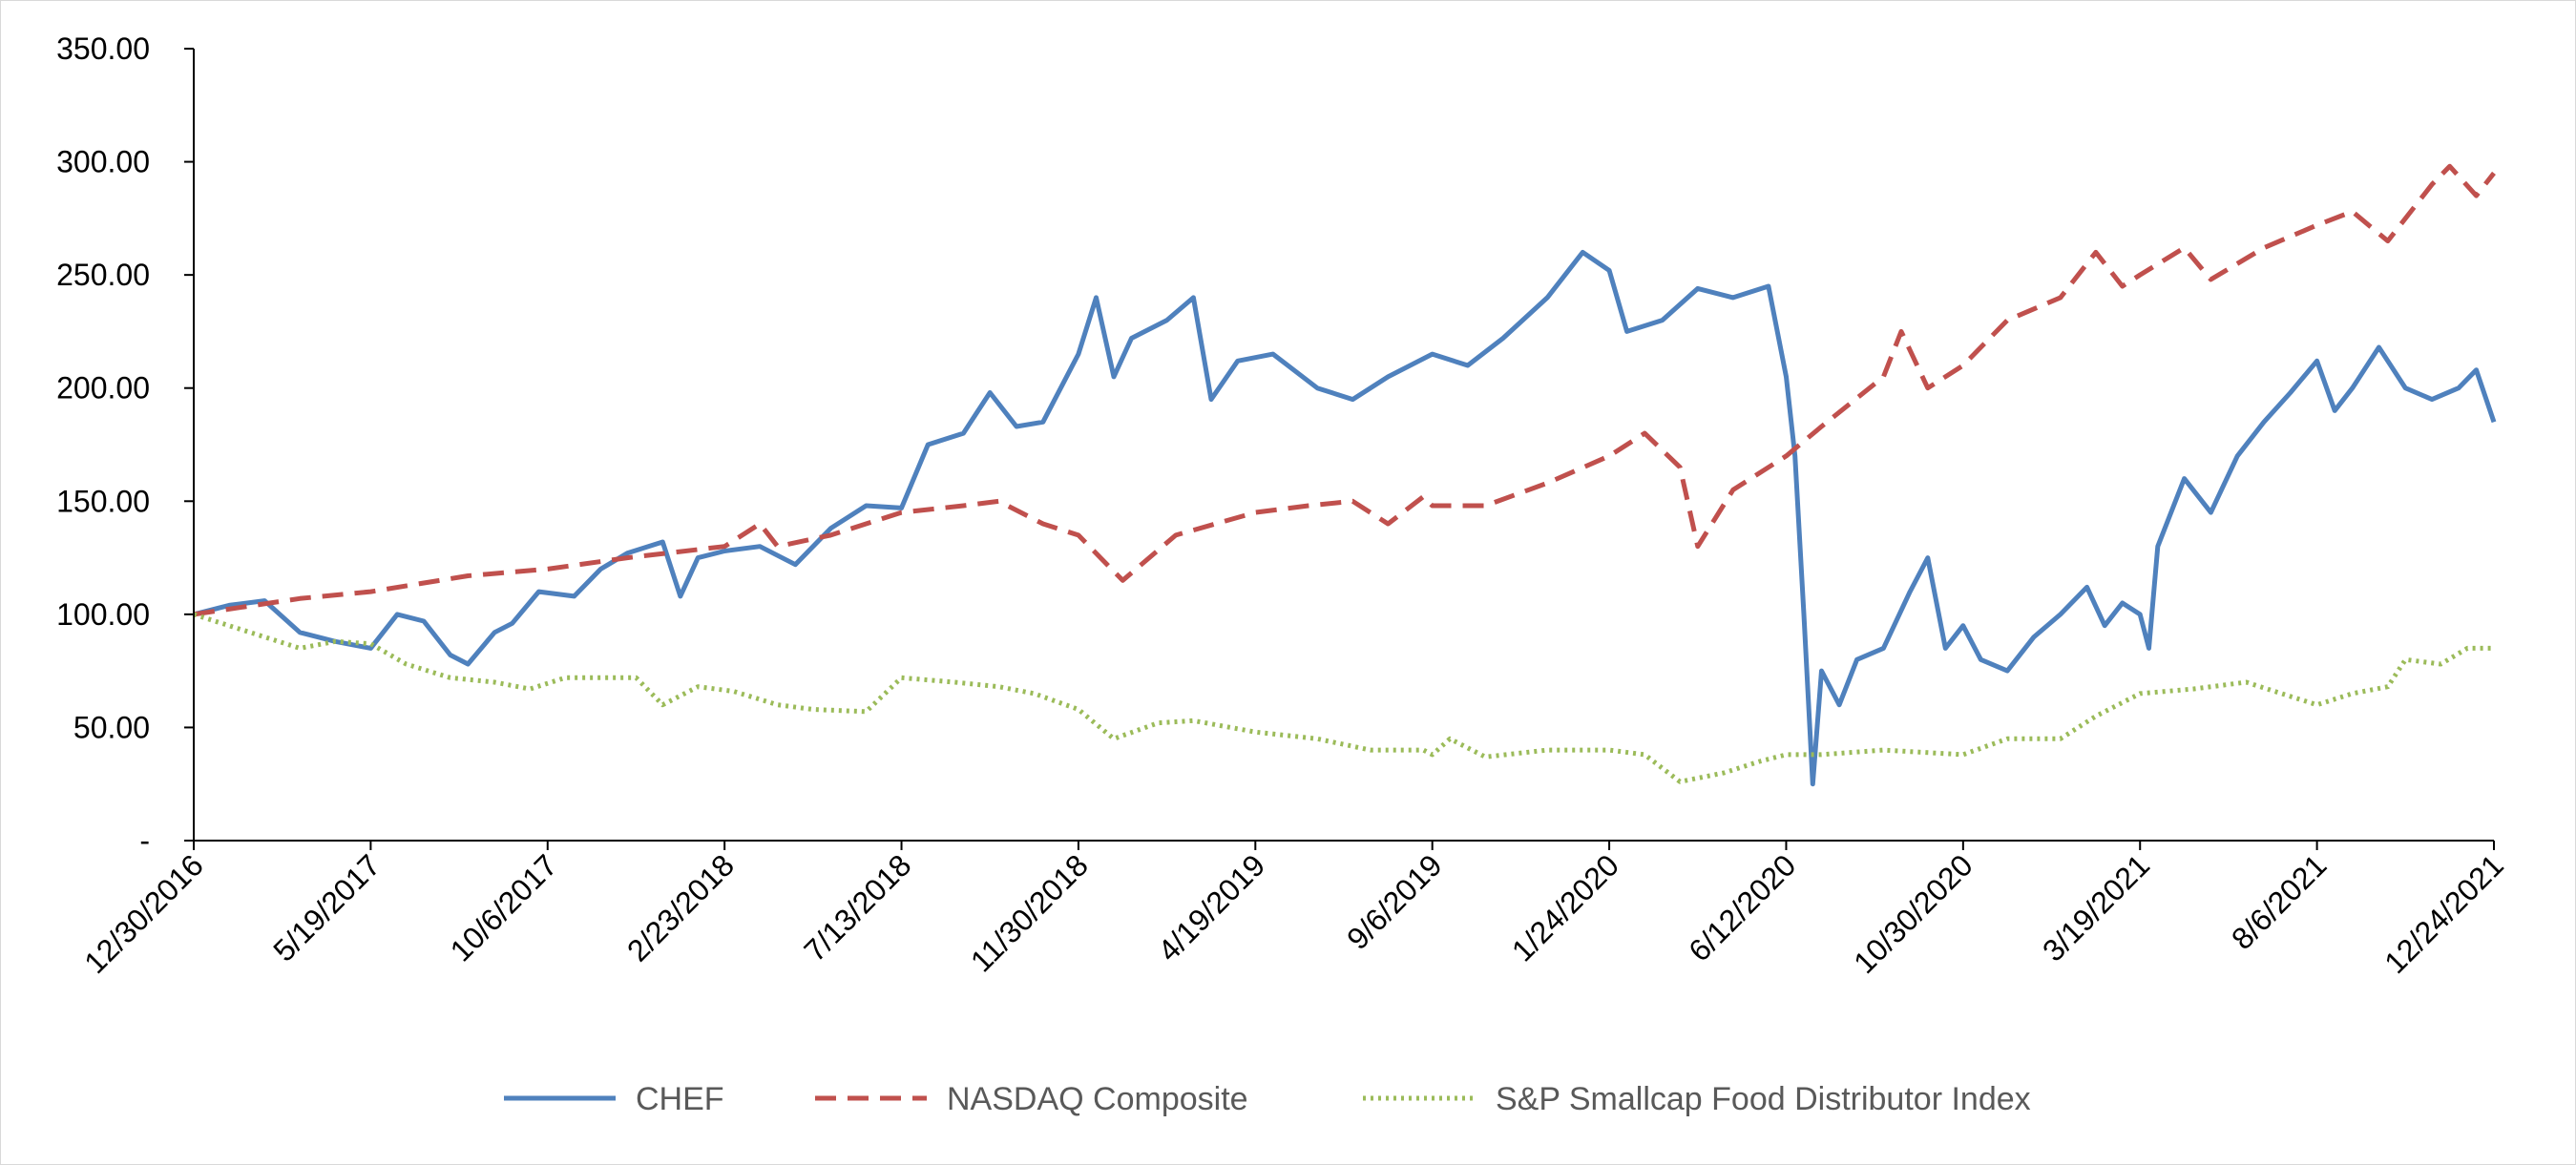 The width and height of the screenshot is (2576, 1165). Describe the element at coordinates (1394, 901) in the screenshot. I see `x-tick-label: 9/6/2019` at that location.